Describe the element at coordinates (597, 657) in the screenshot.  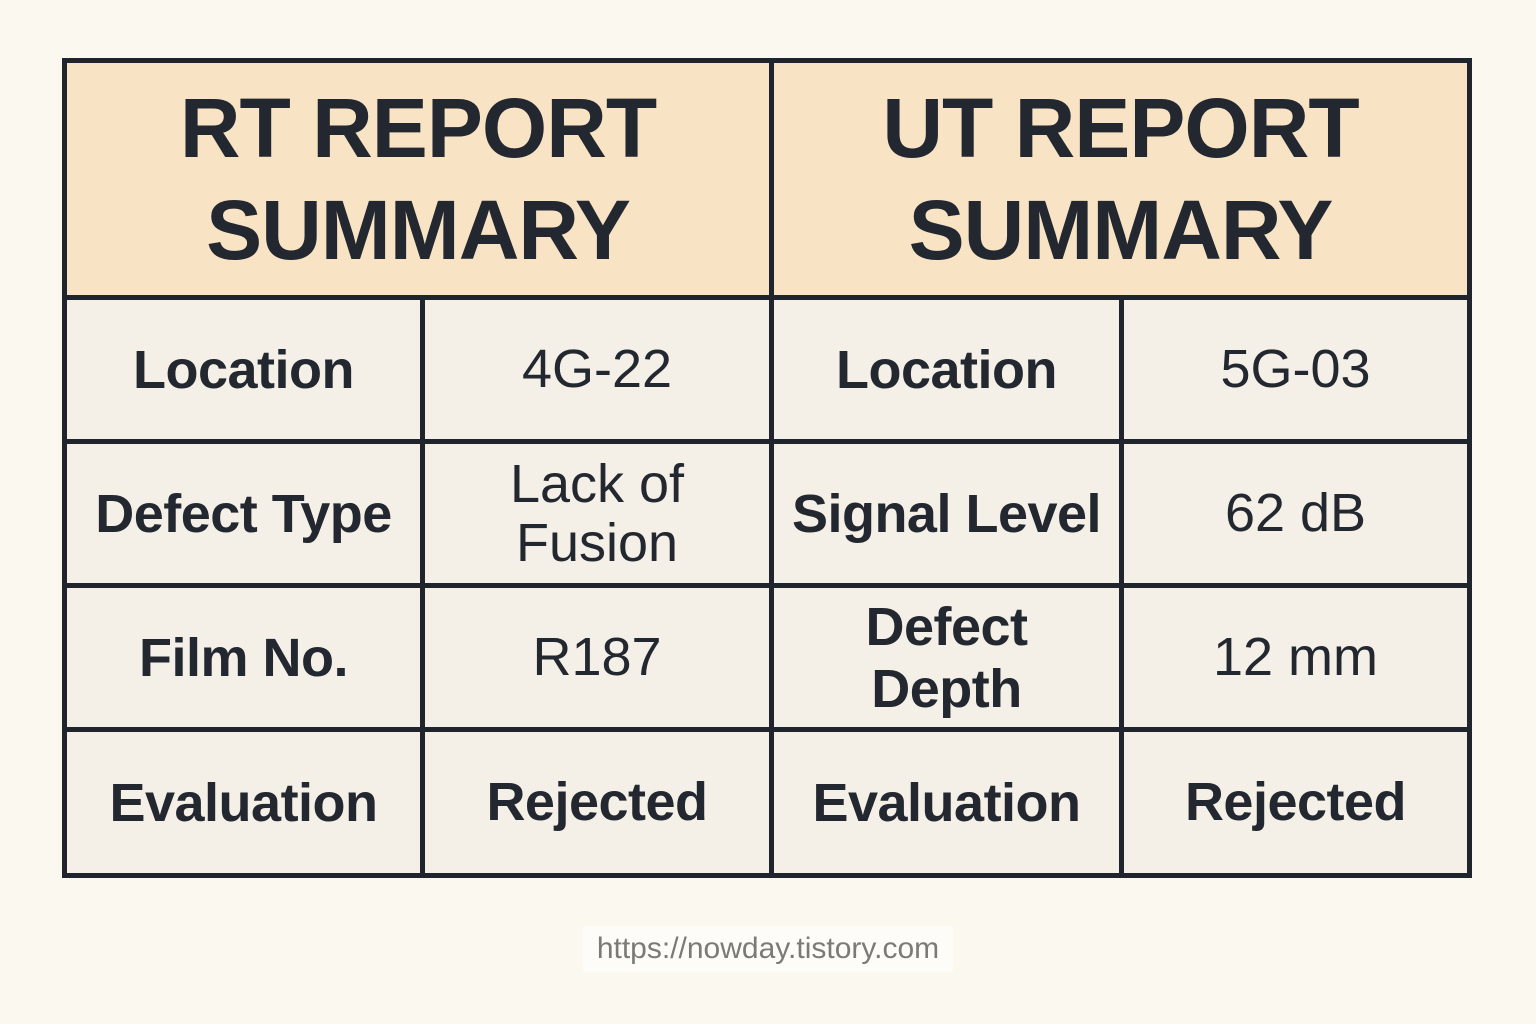
I see `rt-film-no-value: R187` at that location.